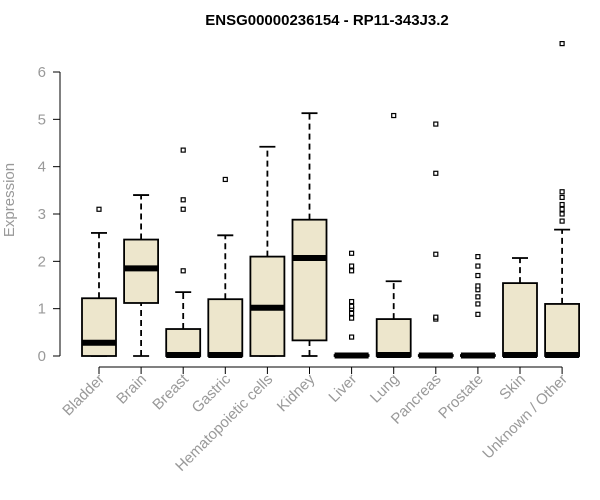 The image size is (600, 500). What do you see at coordinates (296, 392) in the screenshot?
I see `x-tick-label: Kidney` at bounding box center [296, 392].